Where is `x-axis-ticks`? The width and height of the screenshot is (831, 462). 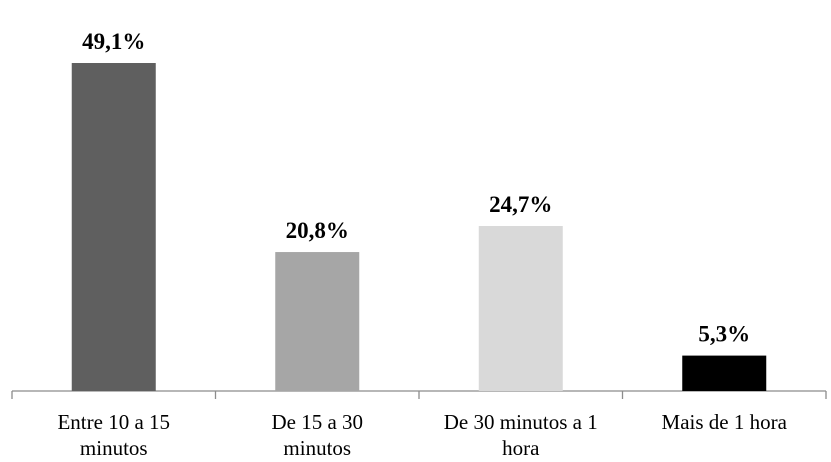 x-axis-ticks is located at coordinates (419, 395).